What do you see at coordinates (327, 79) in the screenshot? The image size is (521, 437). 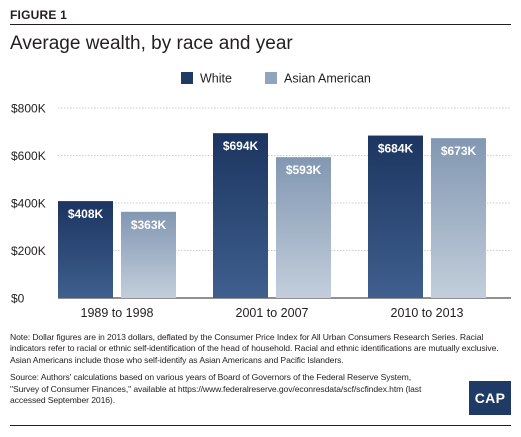 I see `legend-label-2: Asian American` at bounding box center [327, 79].